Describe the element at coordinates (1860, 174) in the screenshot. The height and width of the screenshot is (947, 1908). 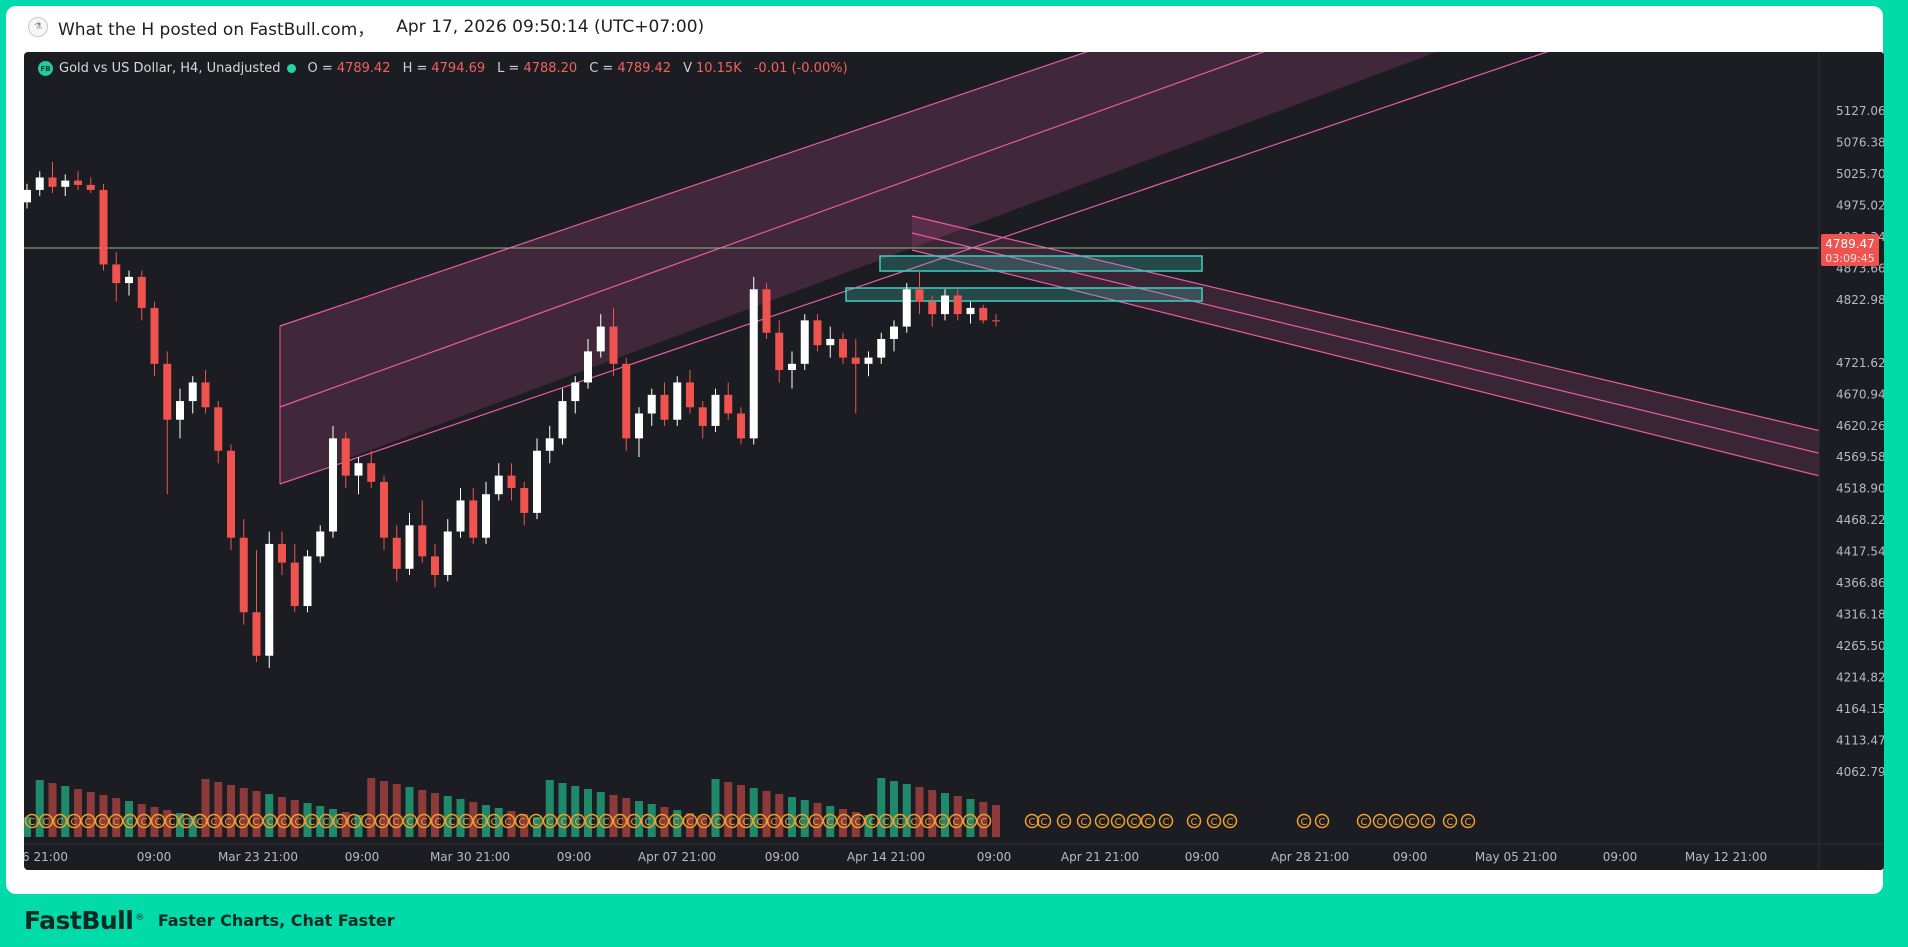
I see `price-tick-label: 5025.70` at that location.